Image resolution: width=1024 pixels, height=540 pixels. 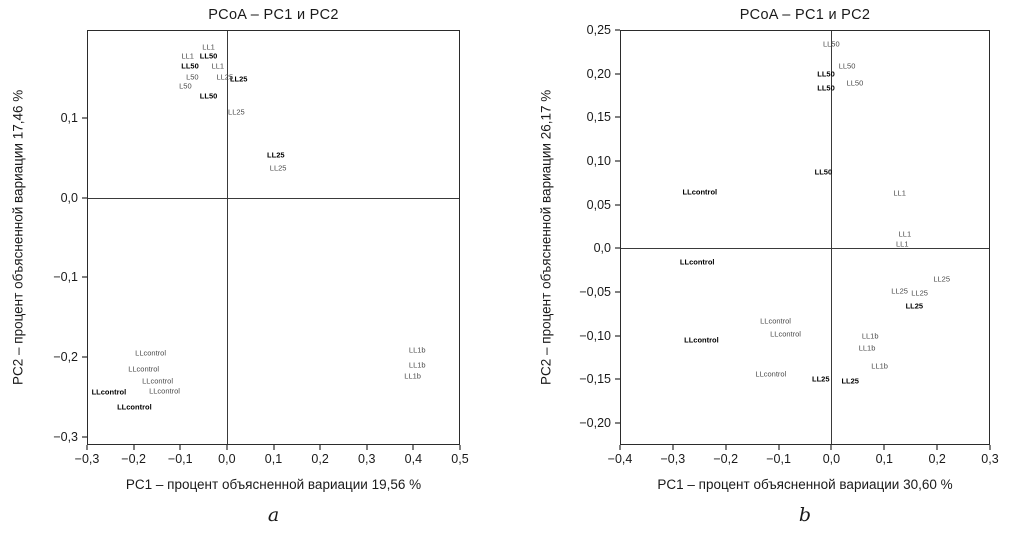 I want to click on y-axis-ticks: −0,3 −0,2 −0,1 0,0 0,1, so click(x=47, y=237).